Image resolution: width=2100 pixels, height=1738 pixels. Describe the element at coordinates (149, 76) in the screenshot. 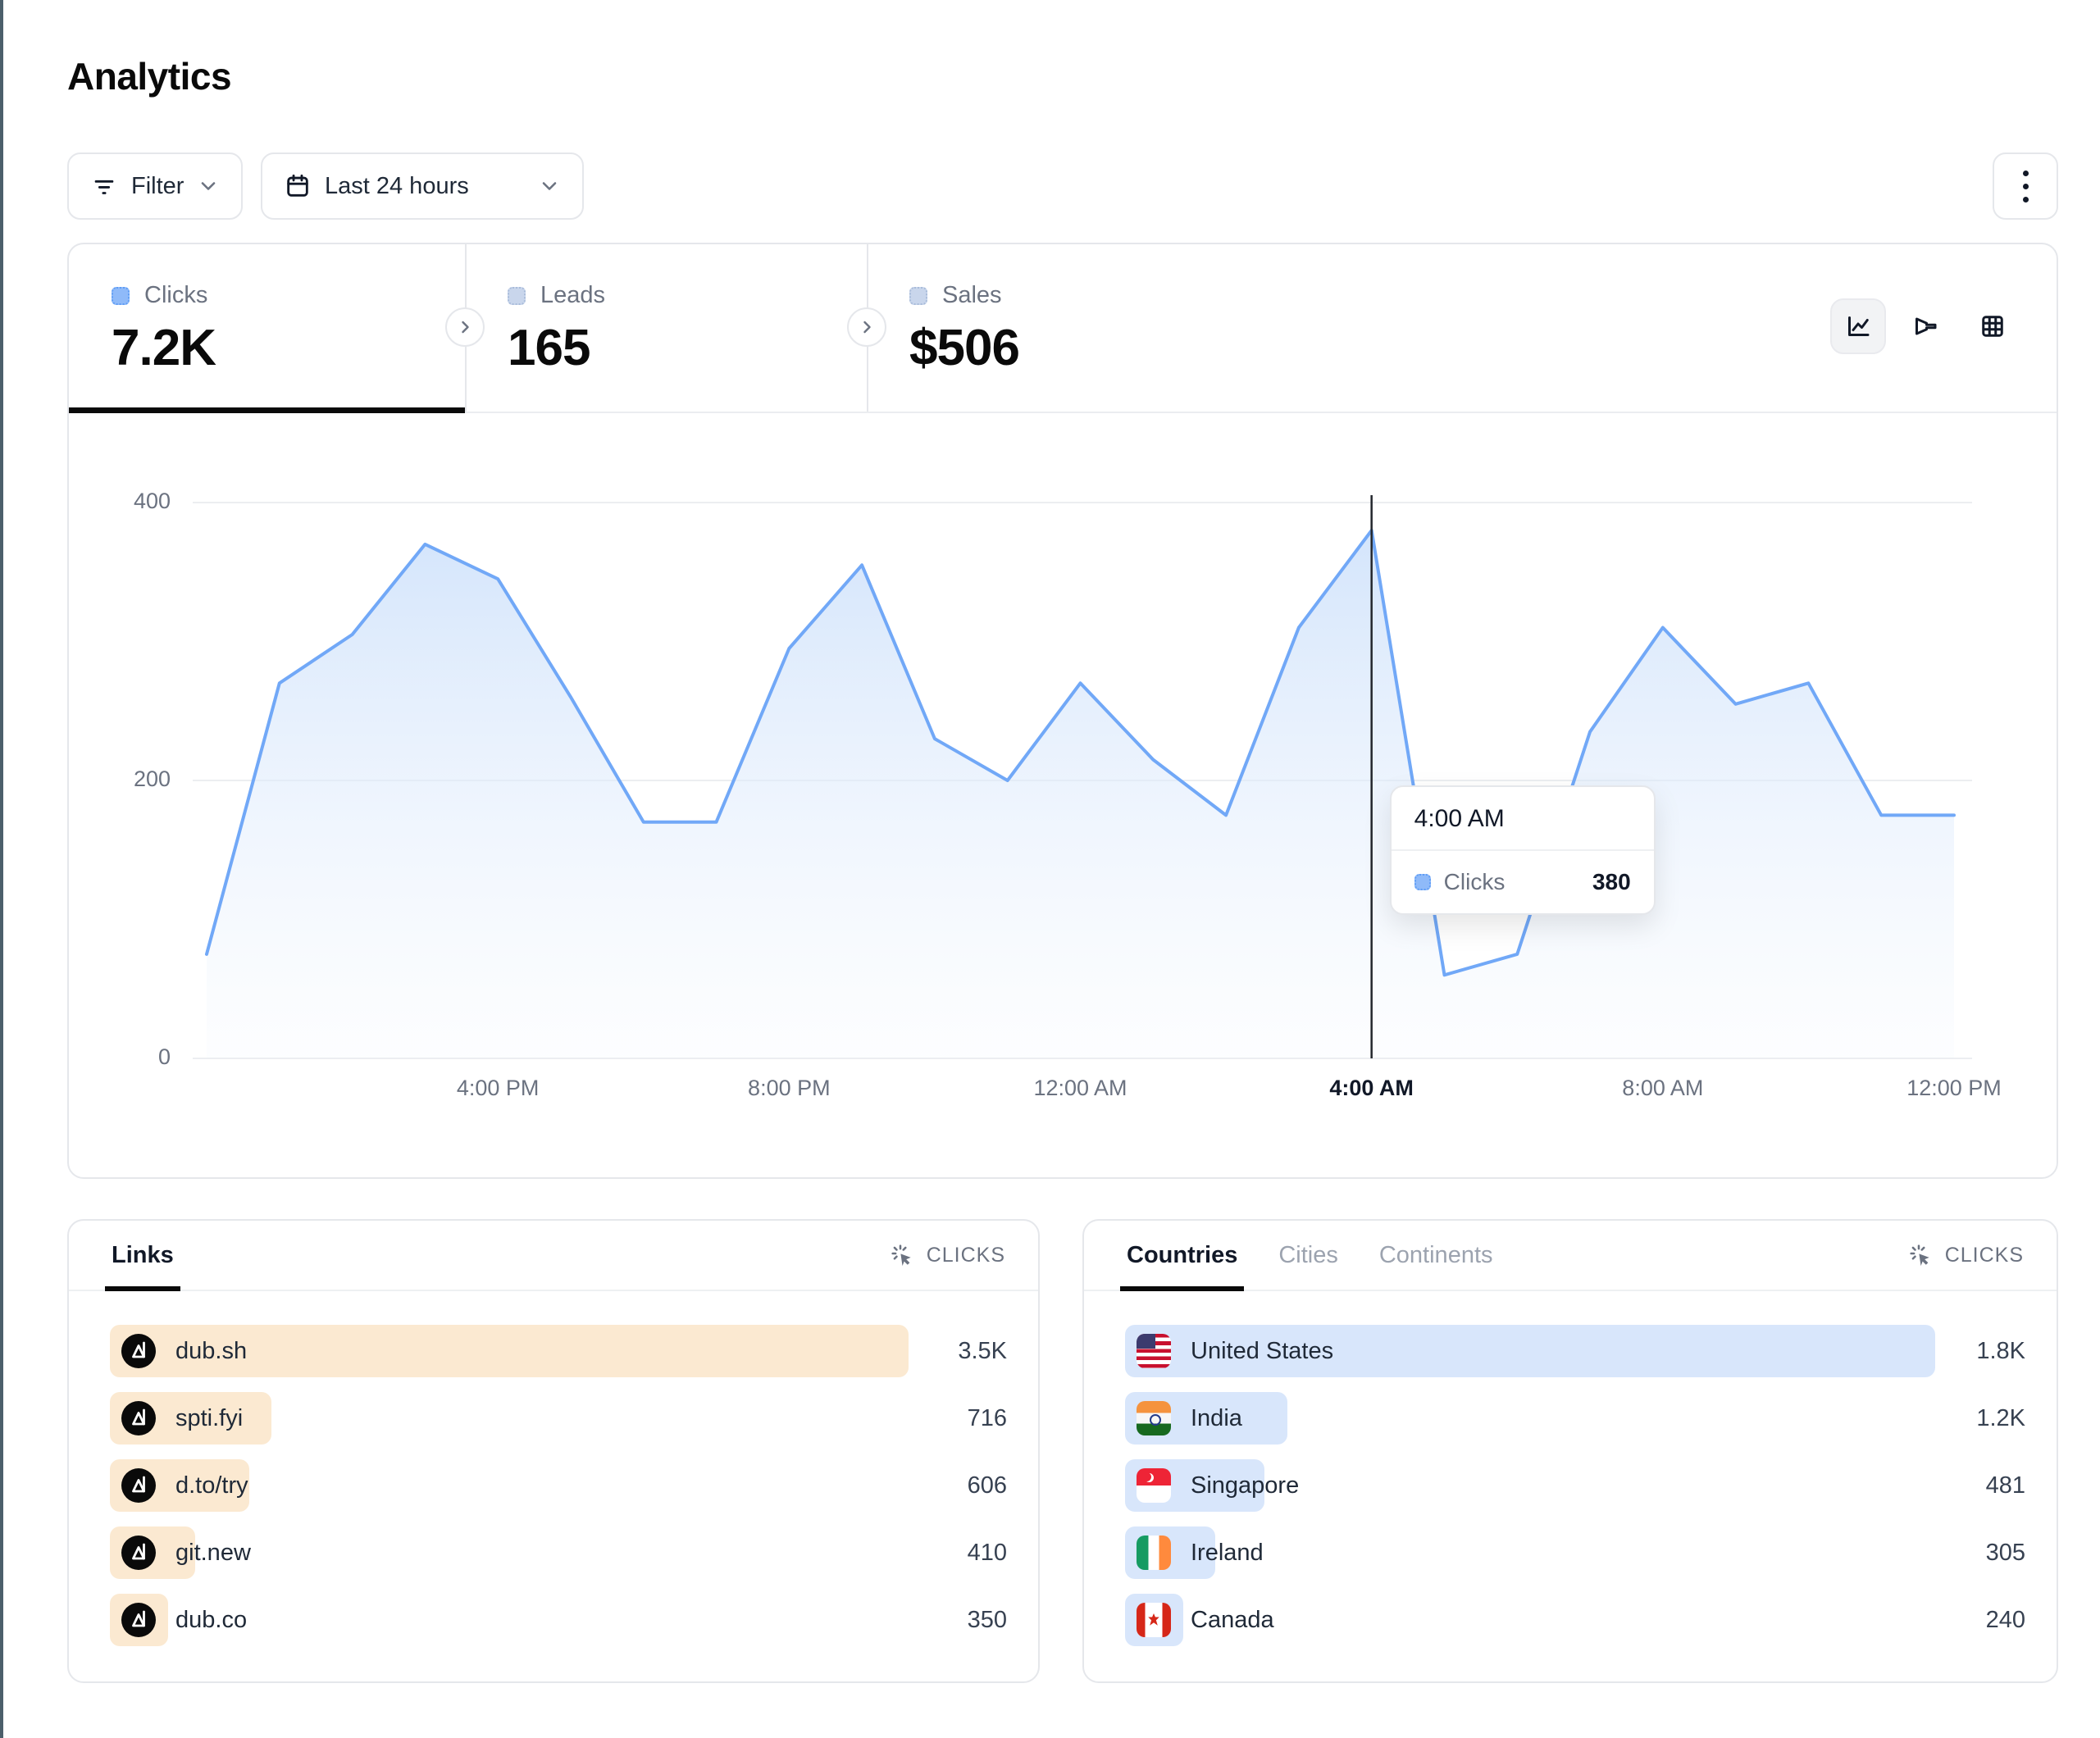

I see `page-title: Analytics` at that location.